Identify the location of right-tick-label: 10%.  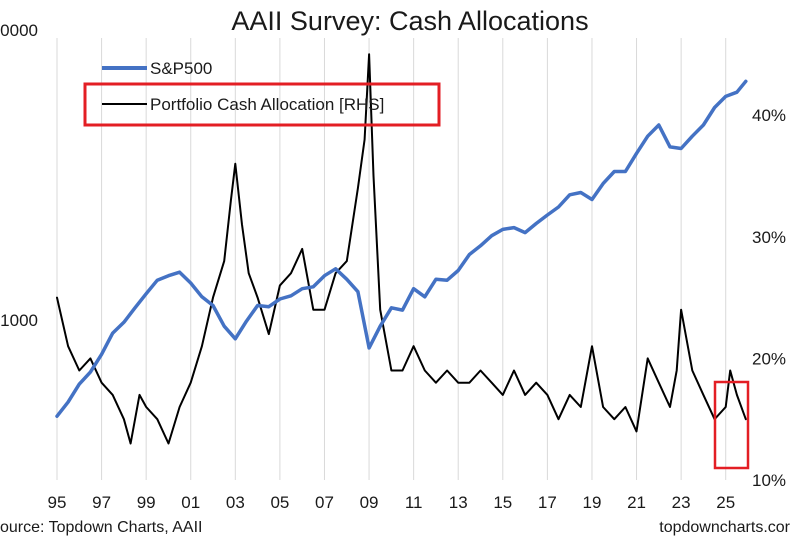
(769, 480).